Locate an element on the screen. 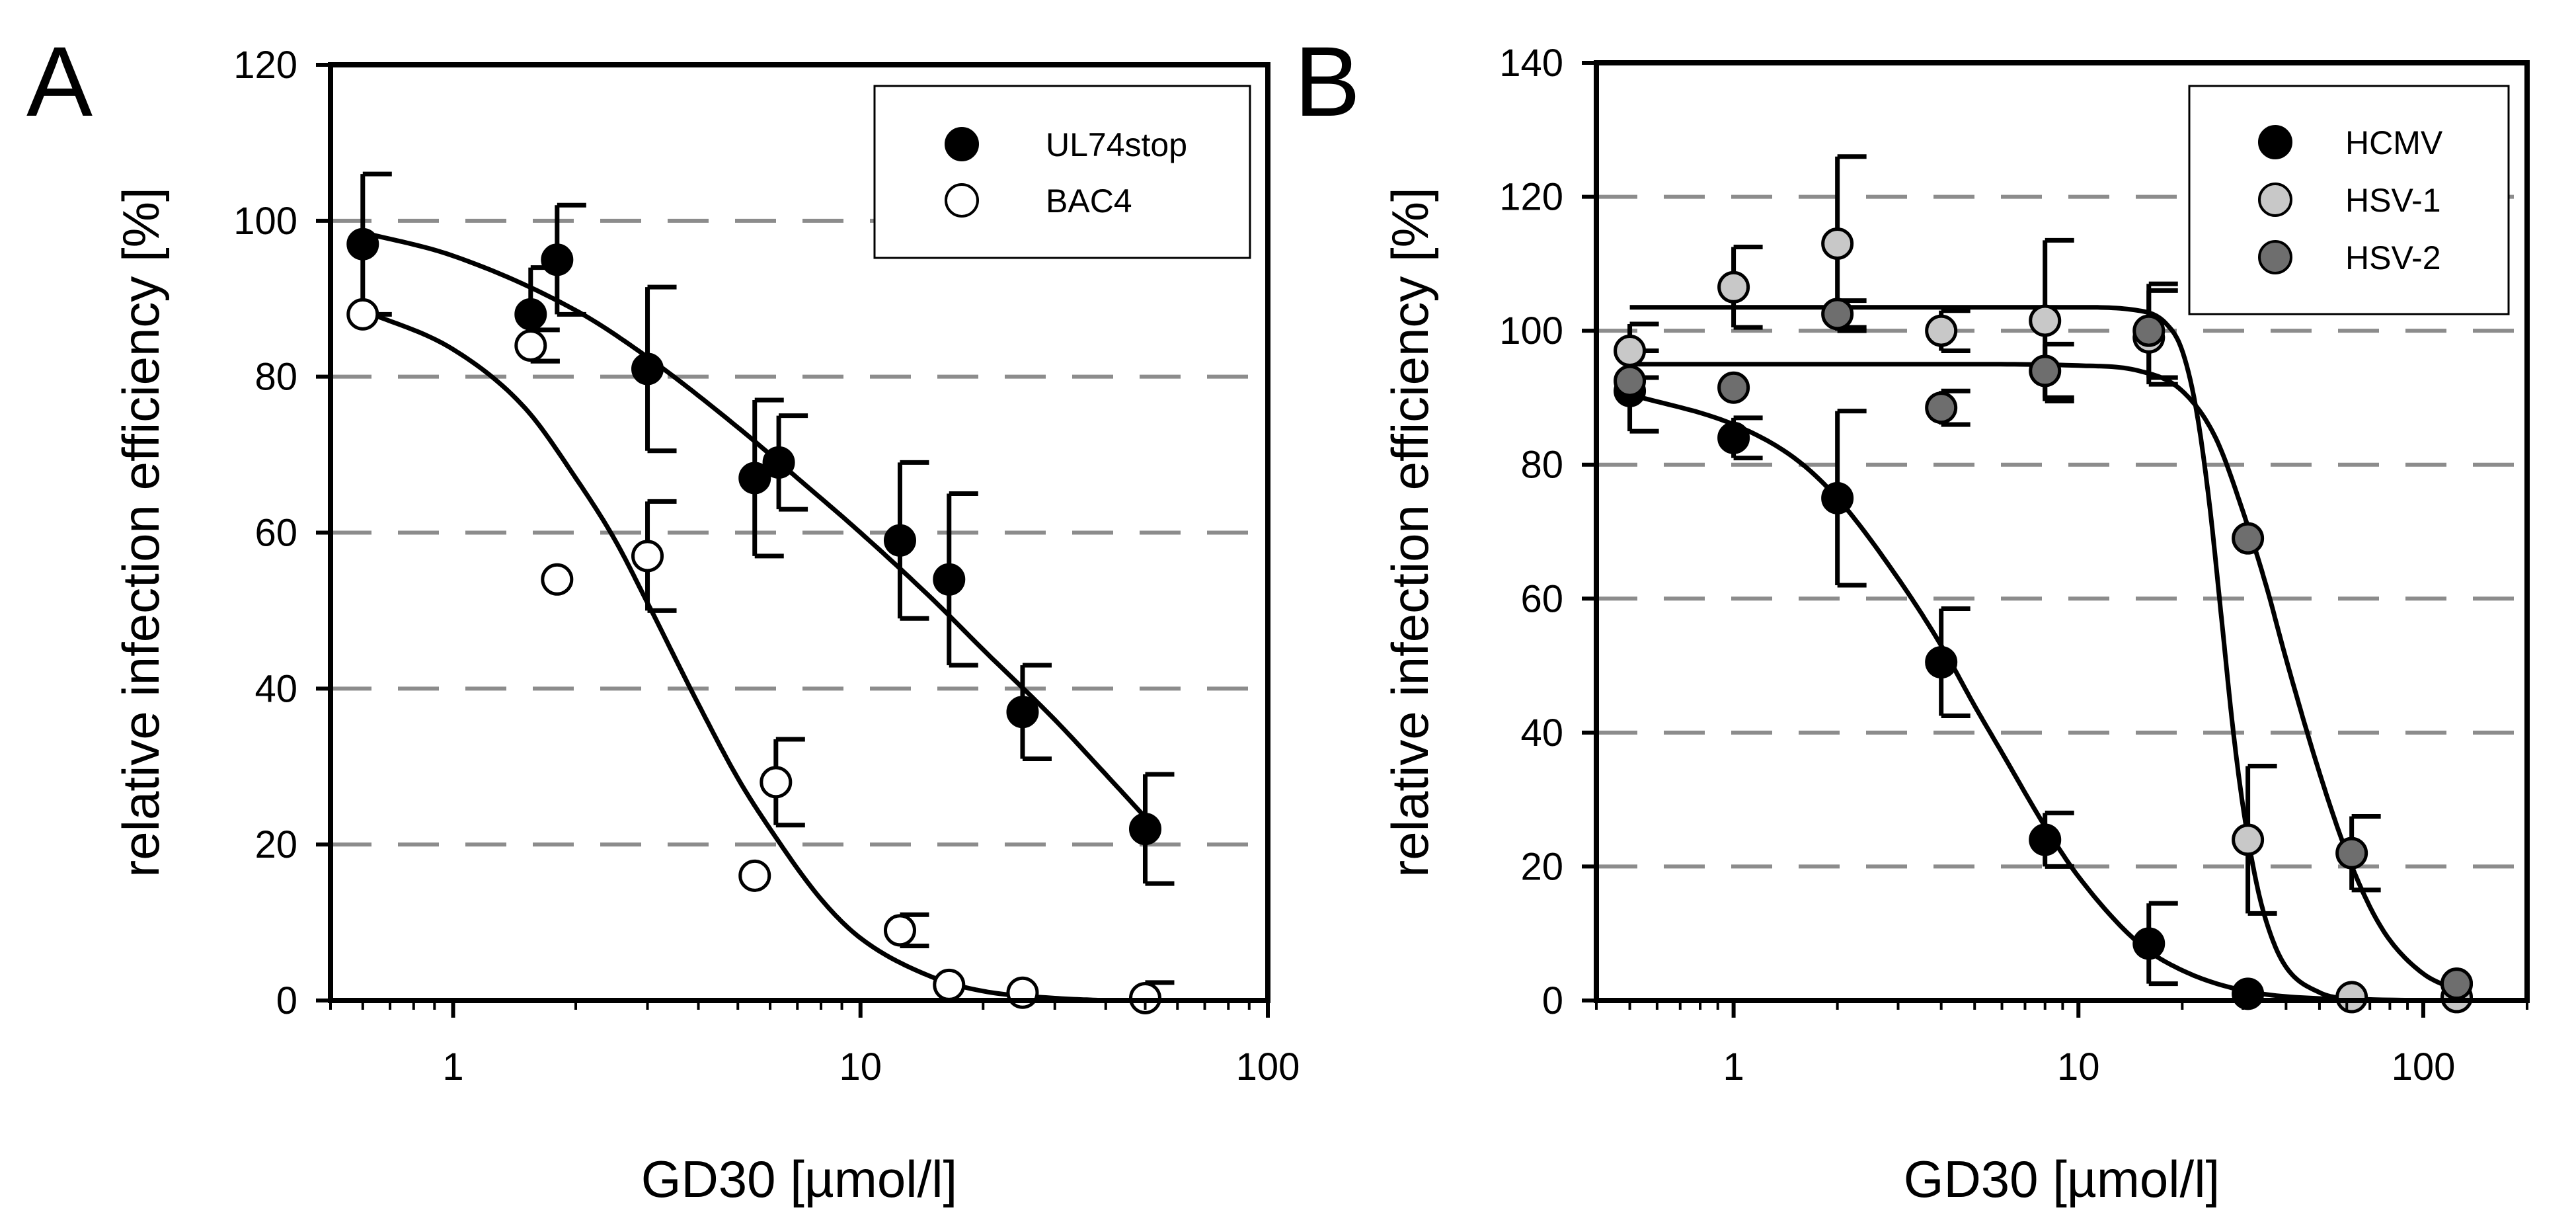 The image size is (2576, 1224). legend-marker-bac4 is located at coordinates (962, 200).